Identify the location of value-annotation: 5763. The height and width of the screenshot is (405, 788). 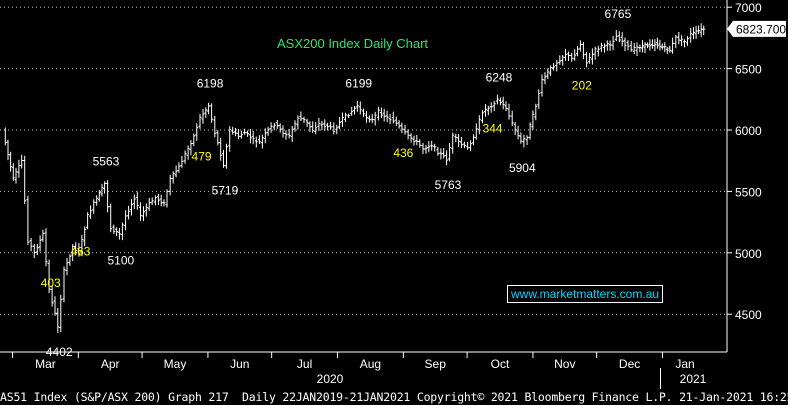
(448, 185).